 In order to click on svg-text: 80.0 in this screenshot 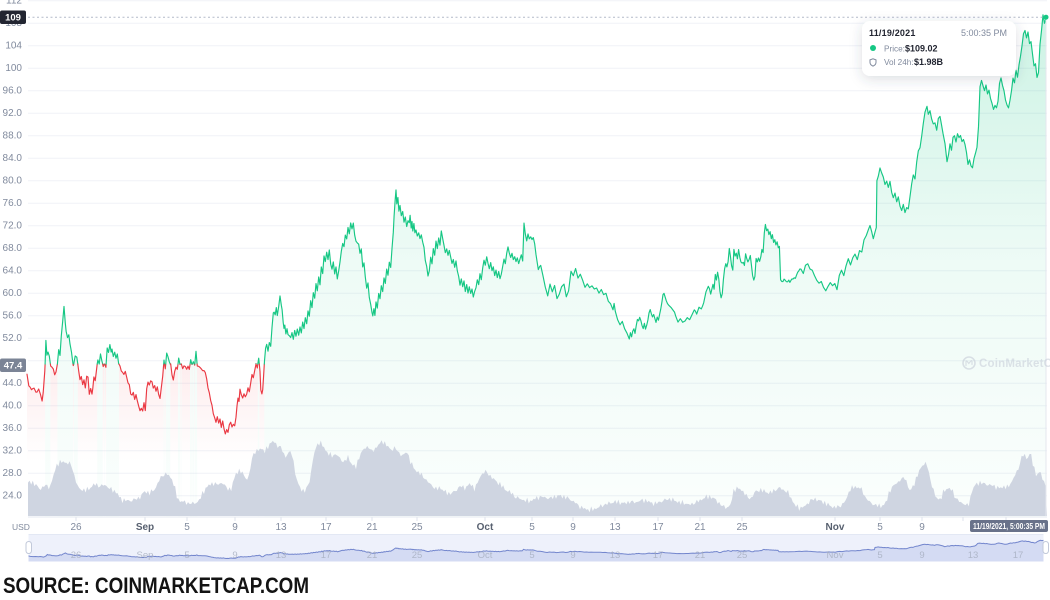, I will do `click(13, 181)`.